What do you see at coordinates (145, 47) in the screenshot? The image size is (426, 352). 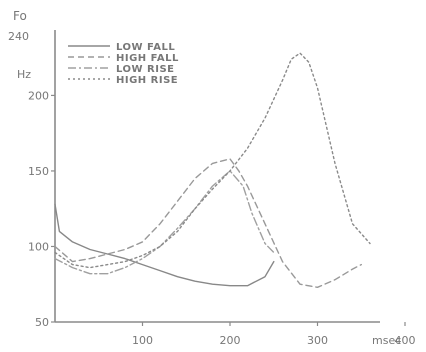 I see `legend-label: LOW FALL` at bounding box center [145, 47].